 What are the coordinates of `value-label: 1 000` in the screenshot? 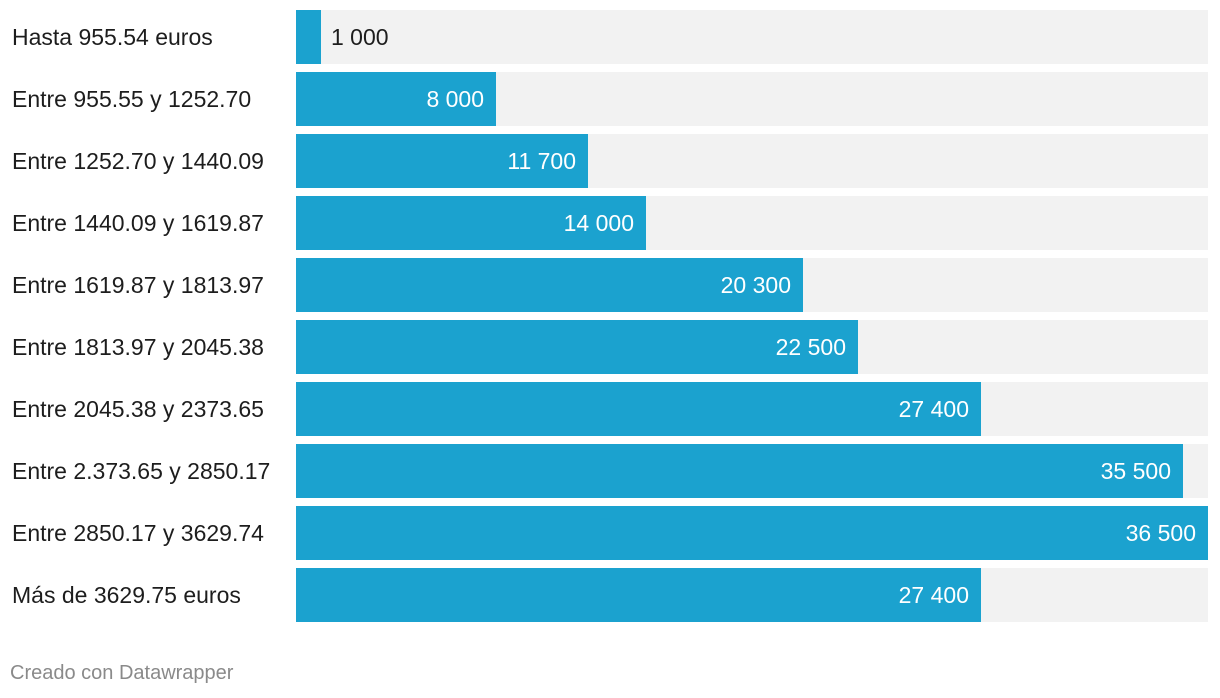 It's located at (360, 37).